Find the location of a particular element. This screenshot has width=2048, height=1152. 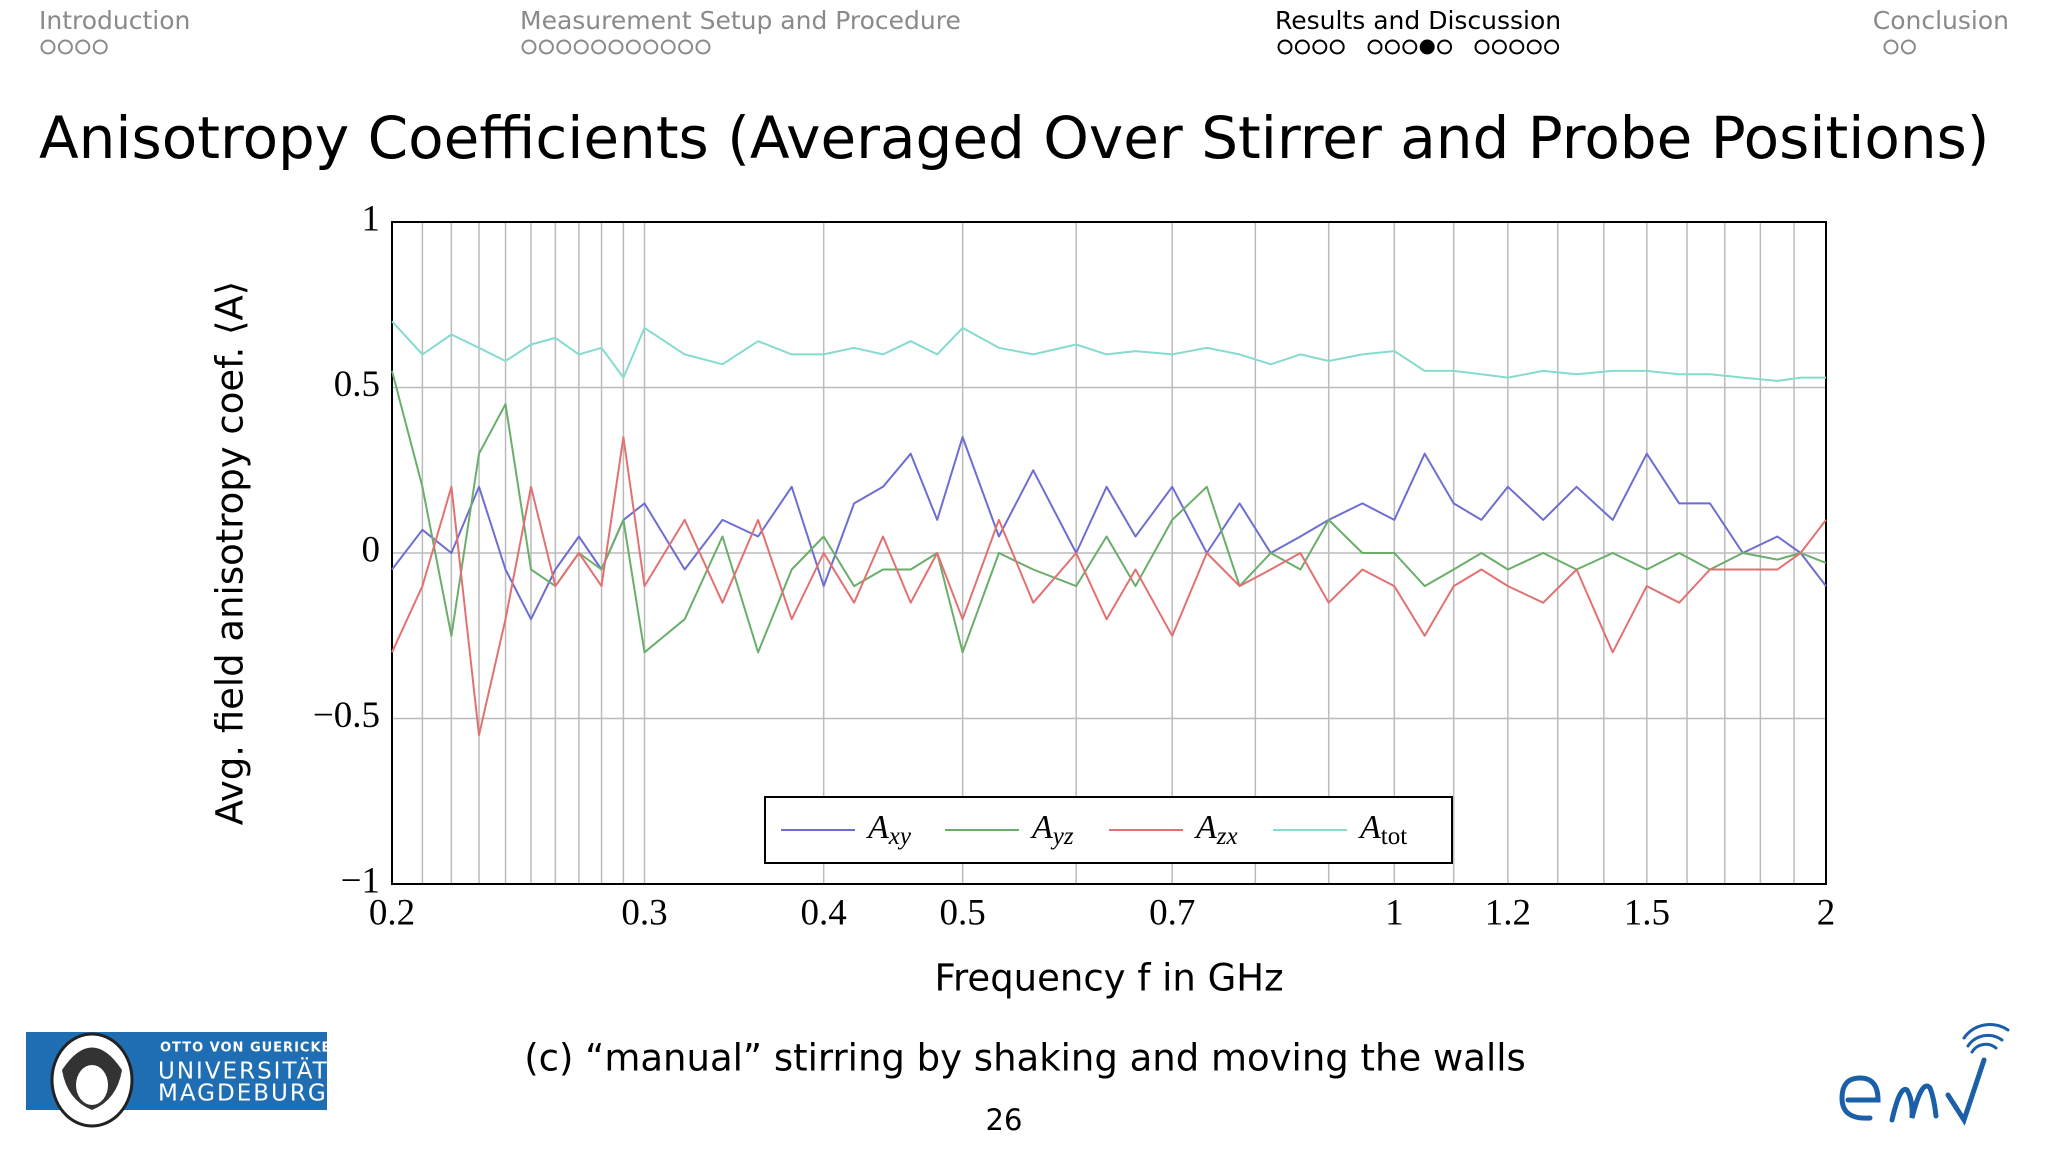

logo-text: UNIVERSITÄT is located at coordinates (243, 1071).